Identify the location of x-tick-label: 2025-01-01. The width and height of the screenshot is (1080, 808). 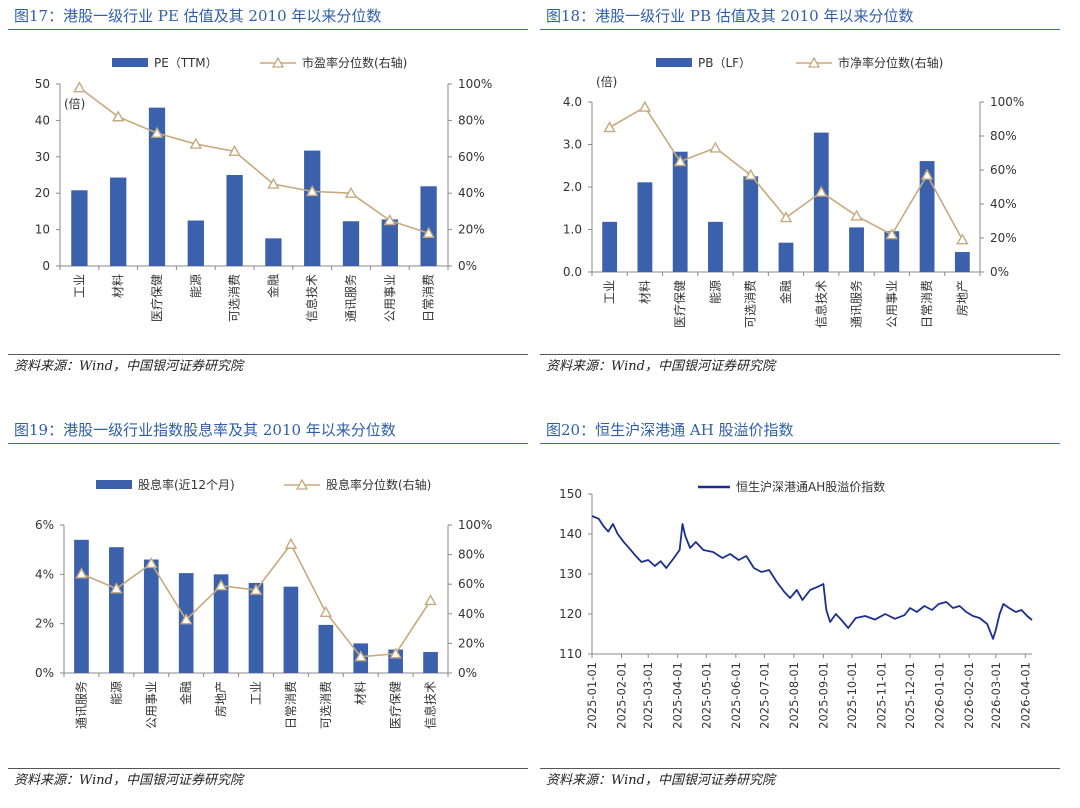
(592, 695).